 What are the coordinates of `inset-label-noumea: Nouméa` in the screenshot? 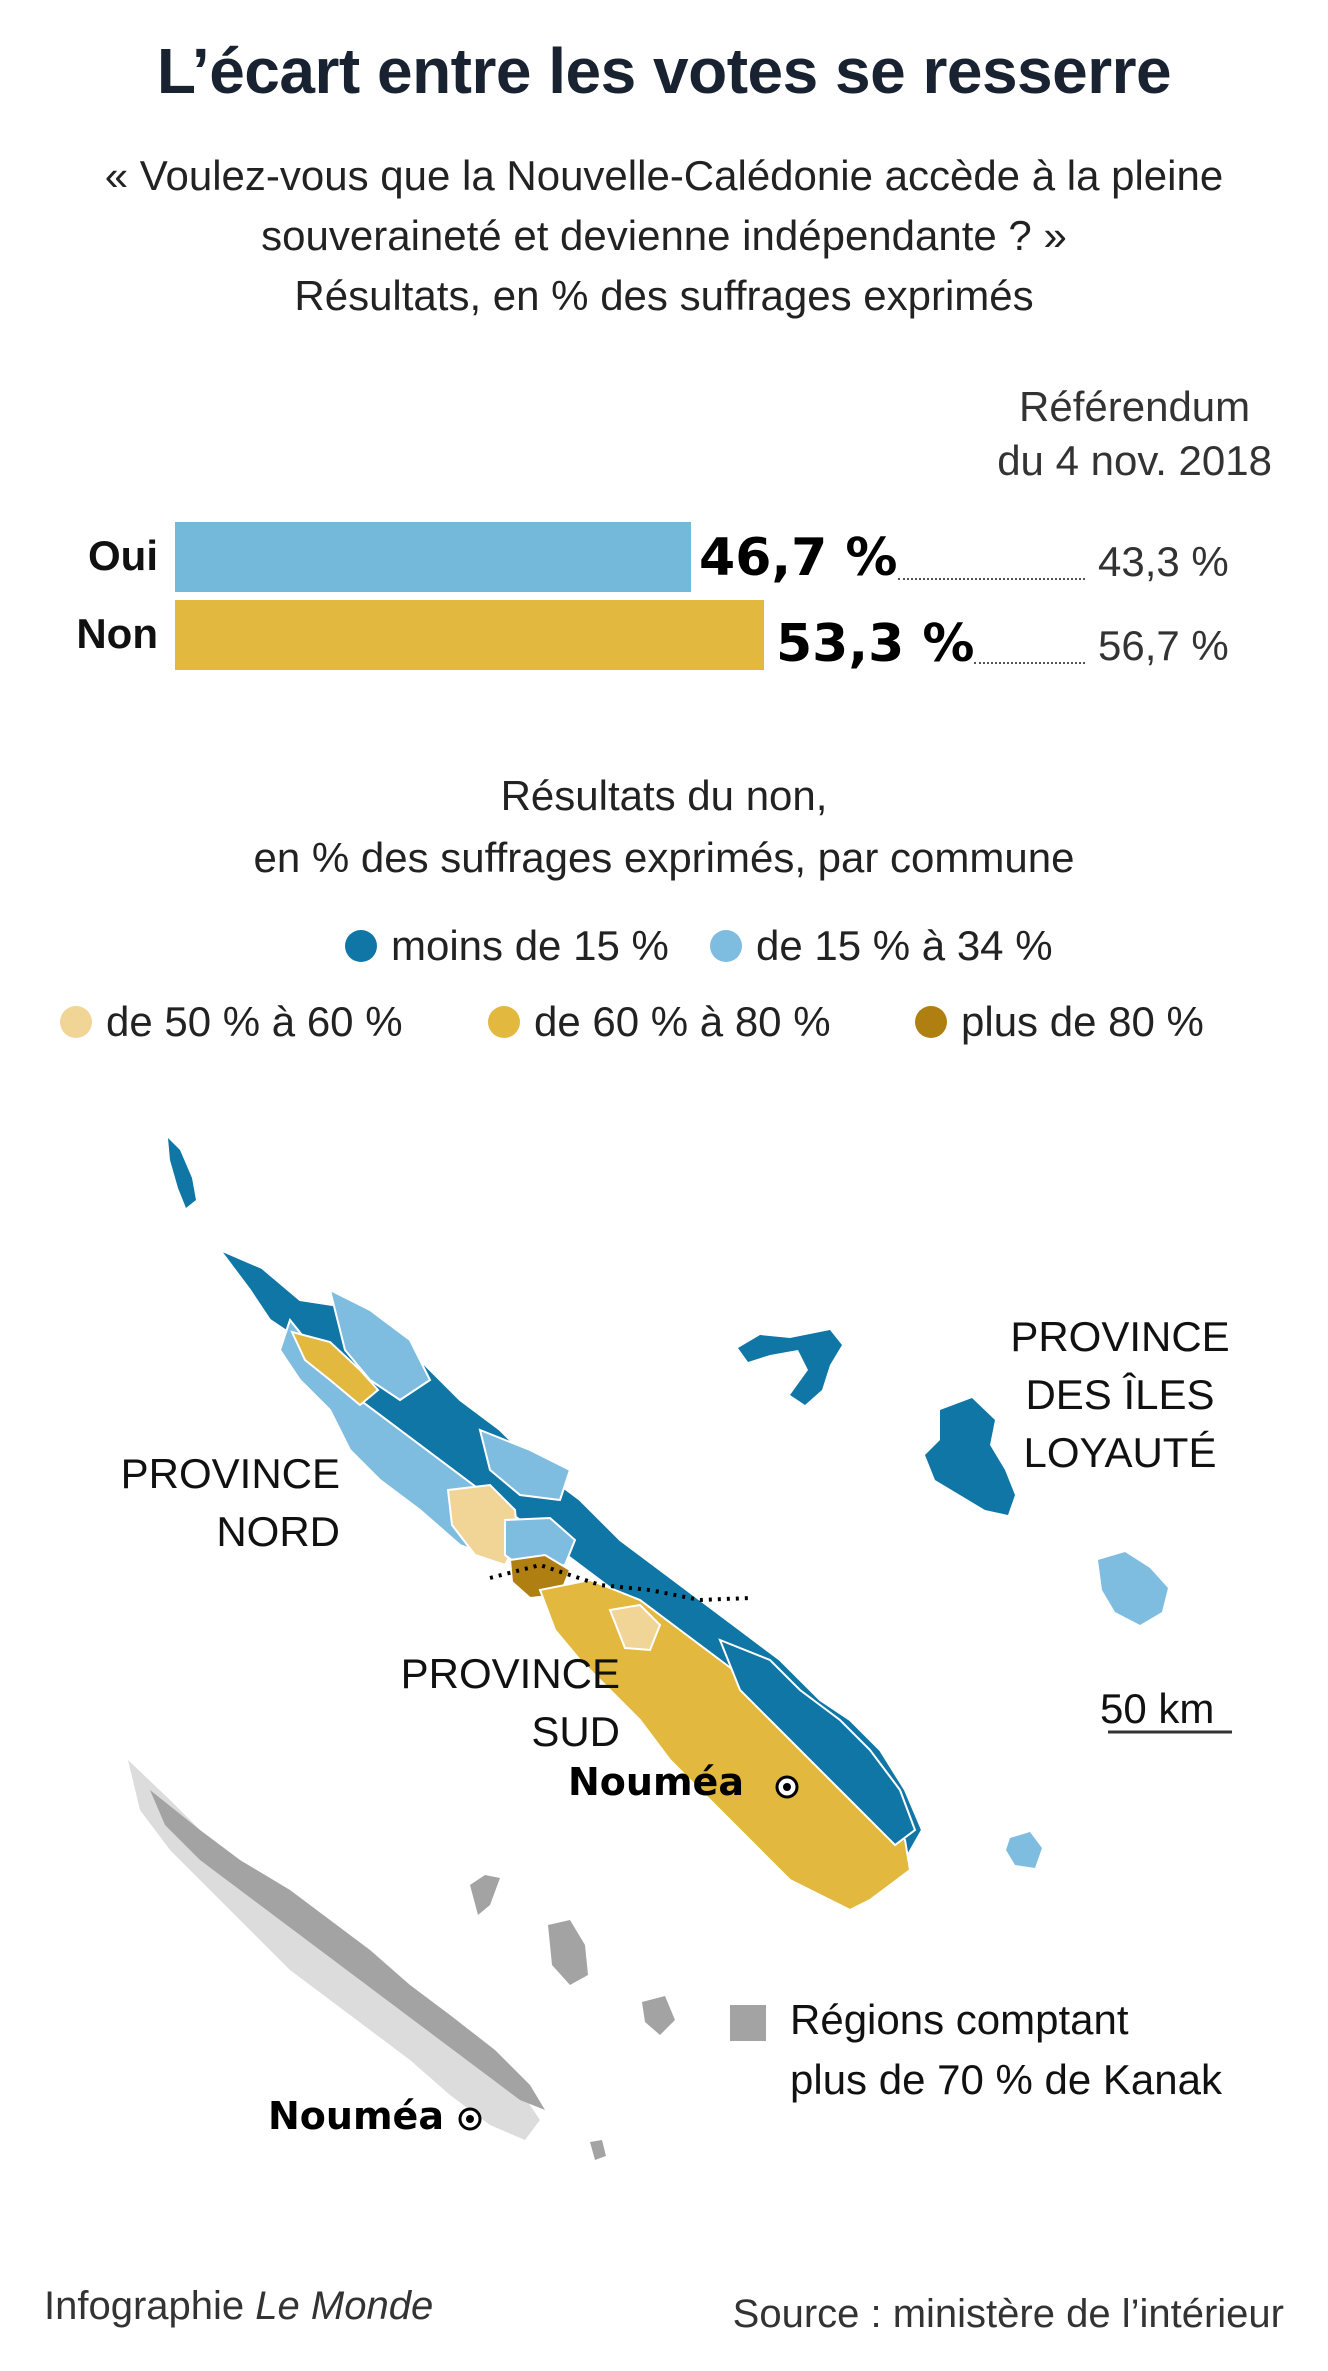 It's located at (356, 2116).